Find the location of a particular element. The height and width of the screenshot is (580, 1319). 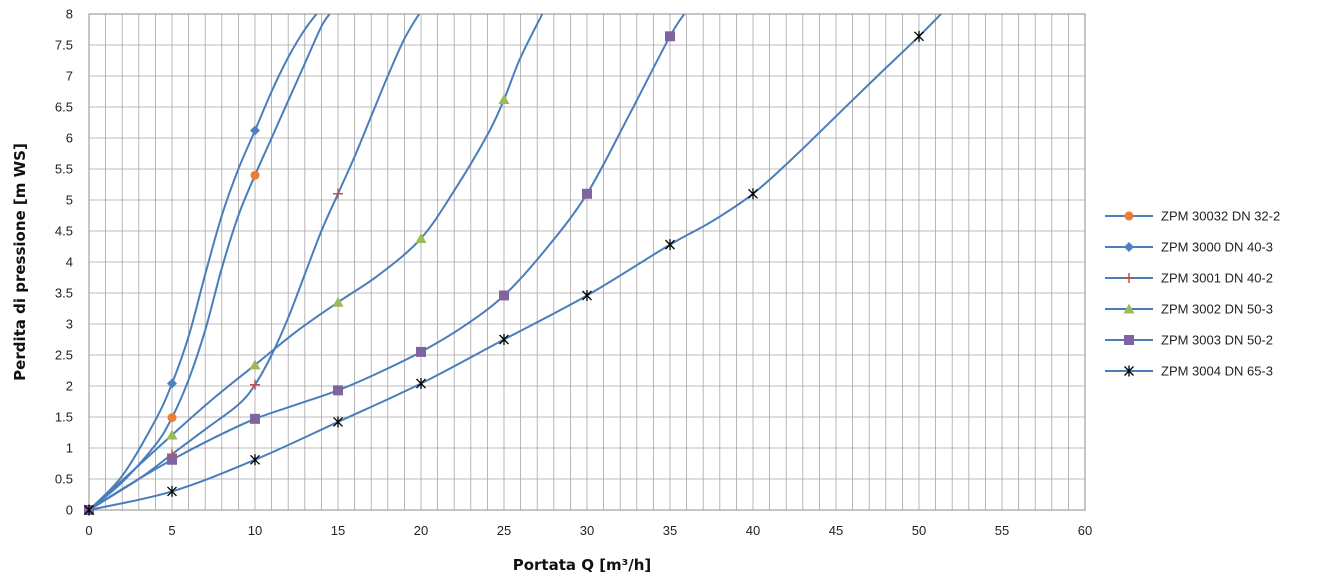

y-tick-label: 7.5 is located at coordinates (64, 45).